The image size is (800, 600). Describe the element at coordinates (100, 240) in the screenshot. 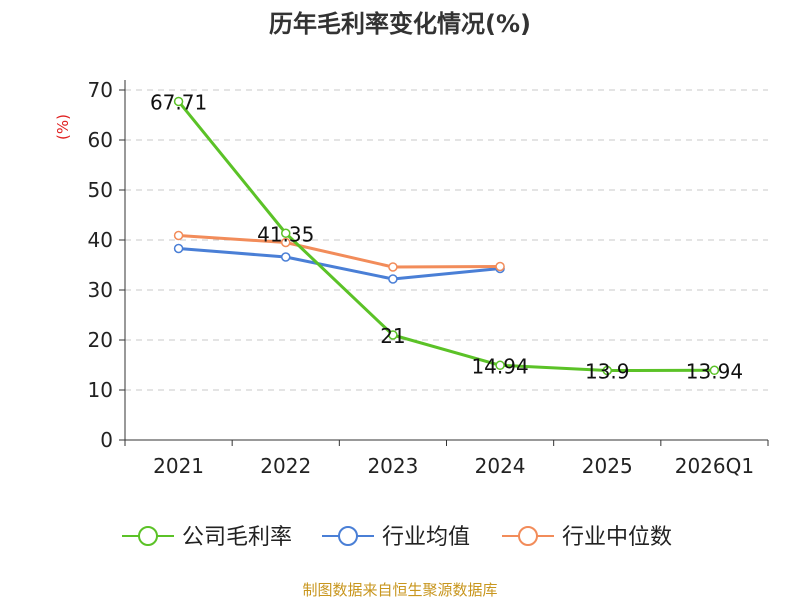

I see `y-tick-label: 40` at that location.